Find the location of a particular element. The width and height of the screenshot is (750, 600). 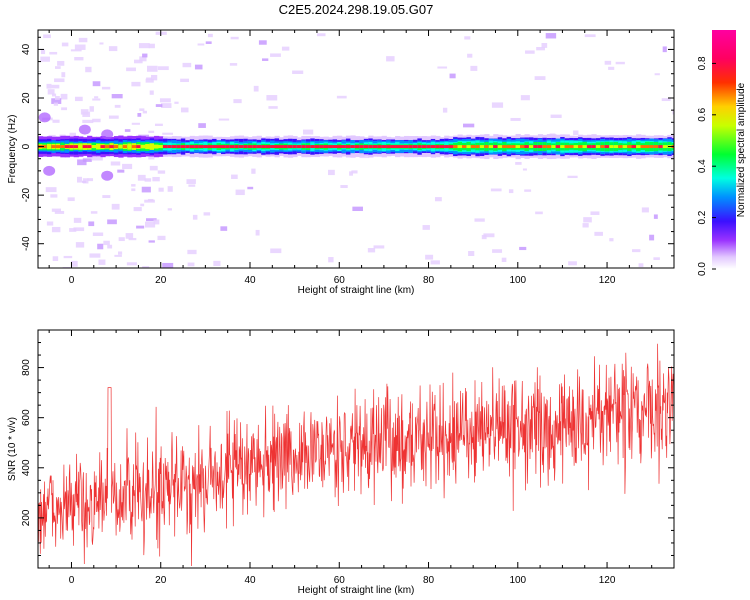

snr-xtick-label: 0 is located at coordinates (72, 580).